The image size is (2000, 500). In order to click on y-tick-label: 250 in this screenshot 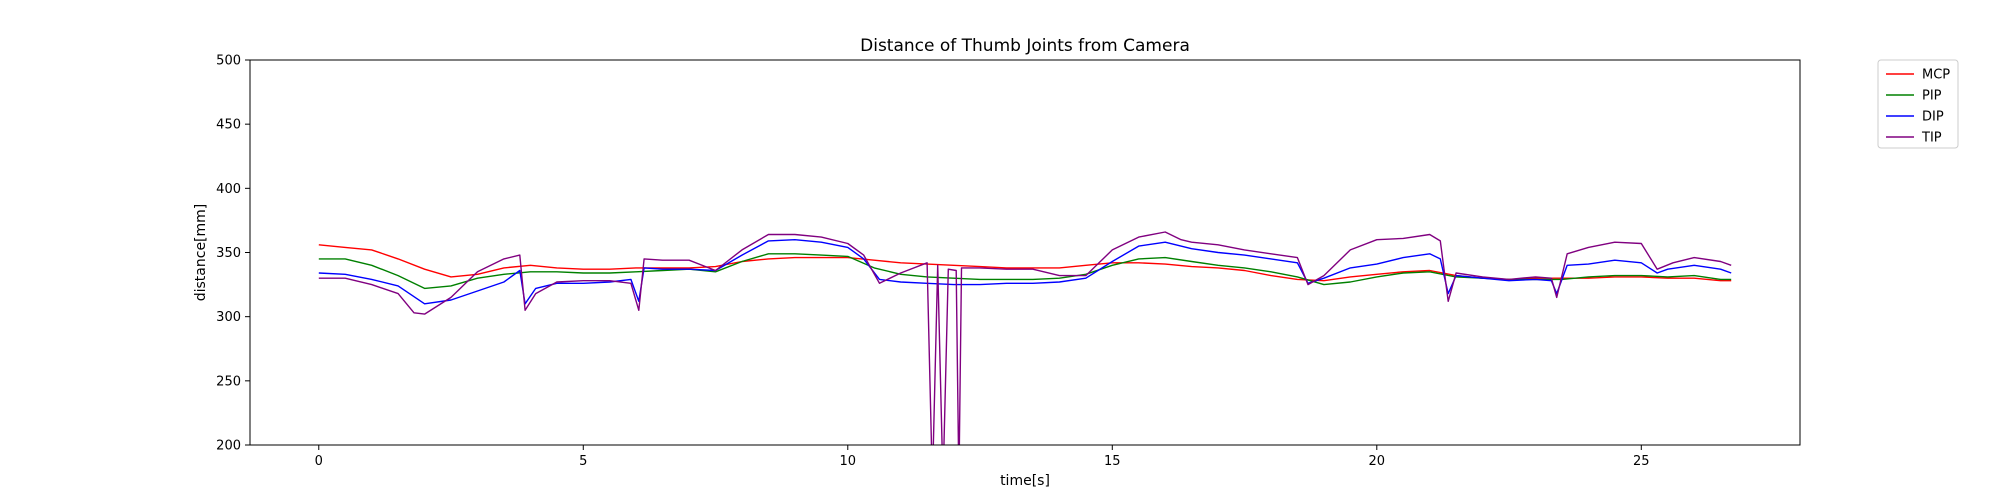, I will do `click(228, 381)`.